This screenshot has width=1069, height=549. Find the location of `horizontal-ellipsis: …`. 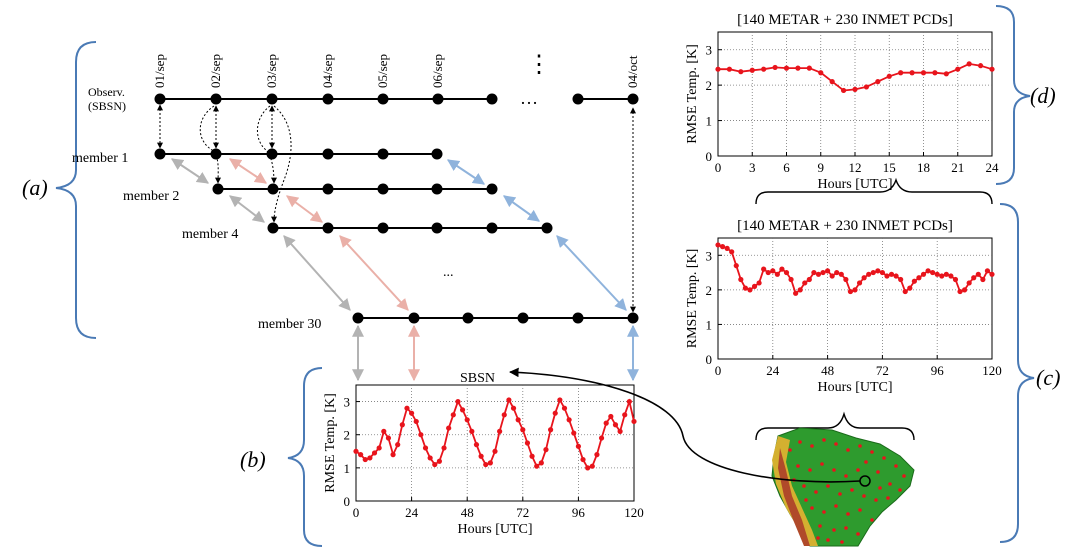

horizontal-ellipsis: … is located at coordinates (529, 98).